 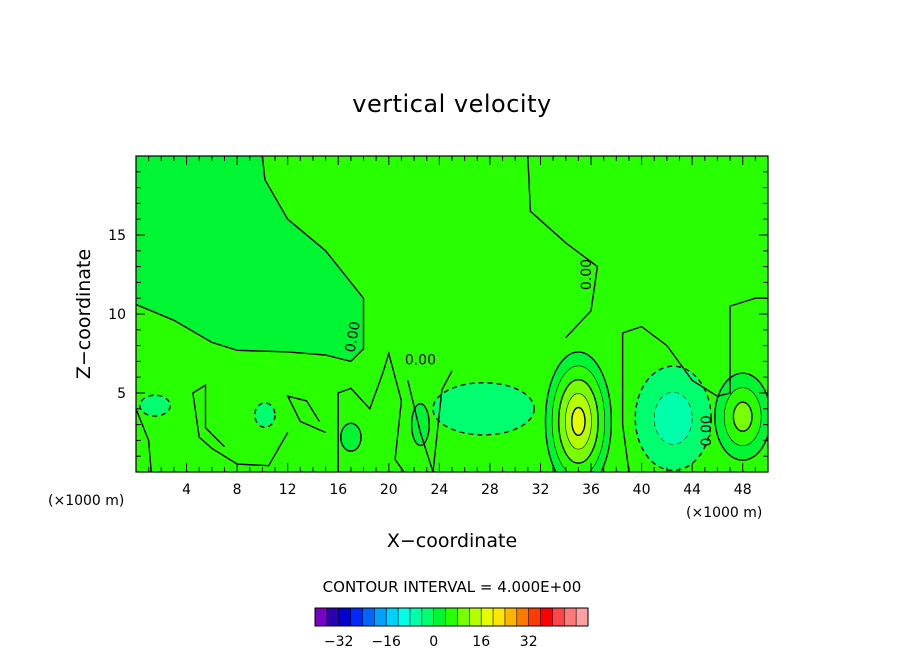 What do you see at coordinates (452, 541) in the screenshot?
I see `x-axis-label: X−coordinate` at bounding box center [452, 541].